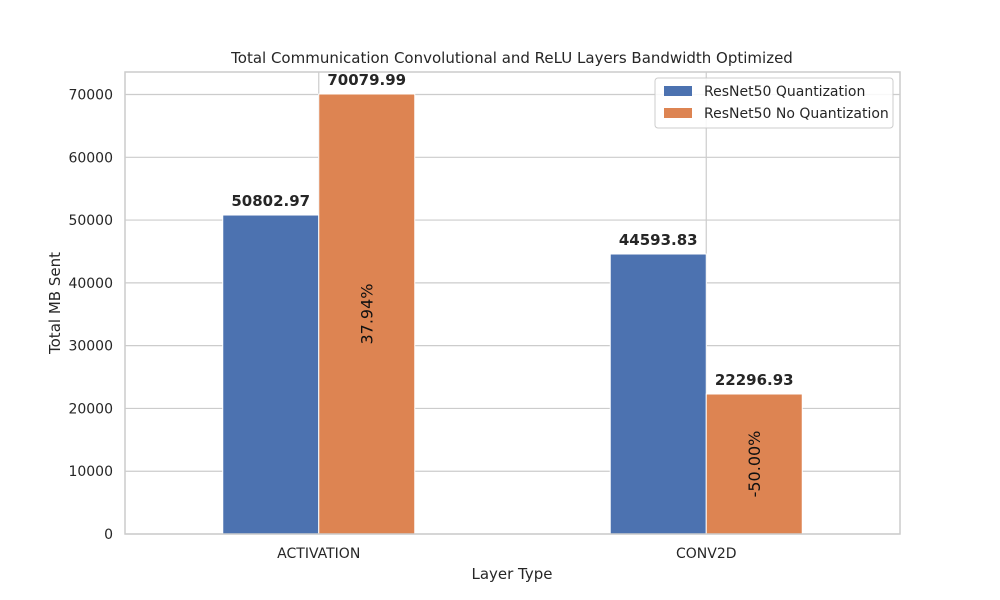 The image size is (1000, 600). What do you see at coordinates (90, 472) in the screenshot?
I see `y-tick-label: 10000` at bounding box center [90, 472].